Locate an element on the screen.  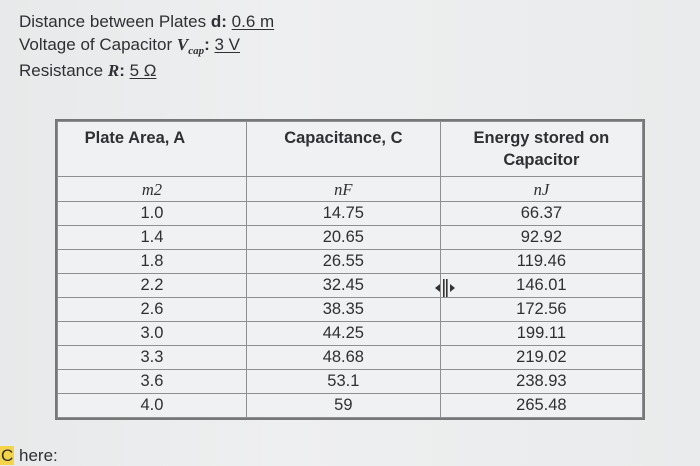
resistance-line: Resistance R: 5 Ω is located at coordinates (88, 70).